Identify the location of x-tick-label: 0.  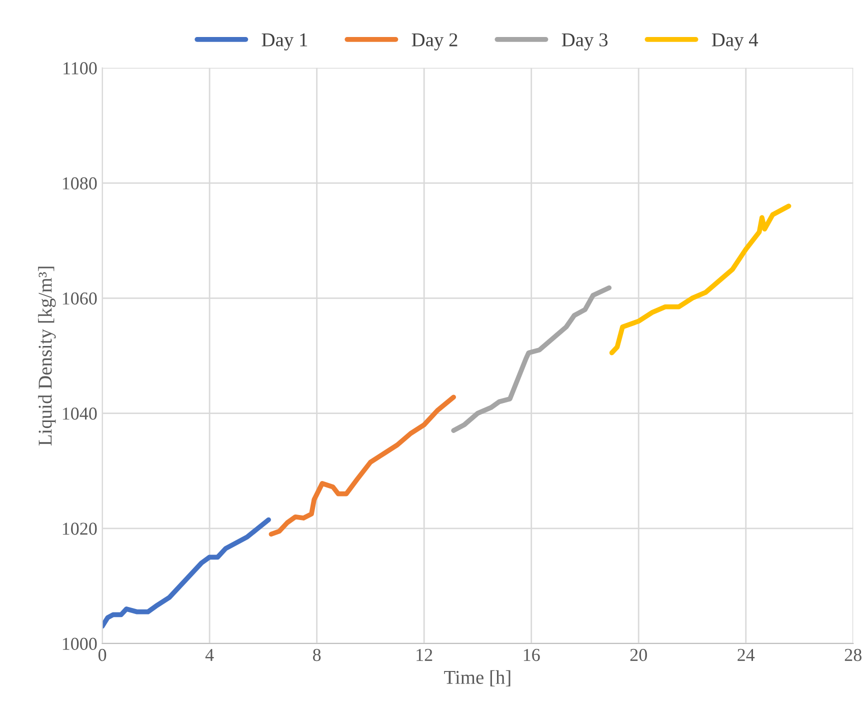
(102, 655).